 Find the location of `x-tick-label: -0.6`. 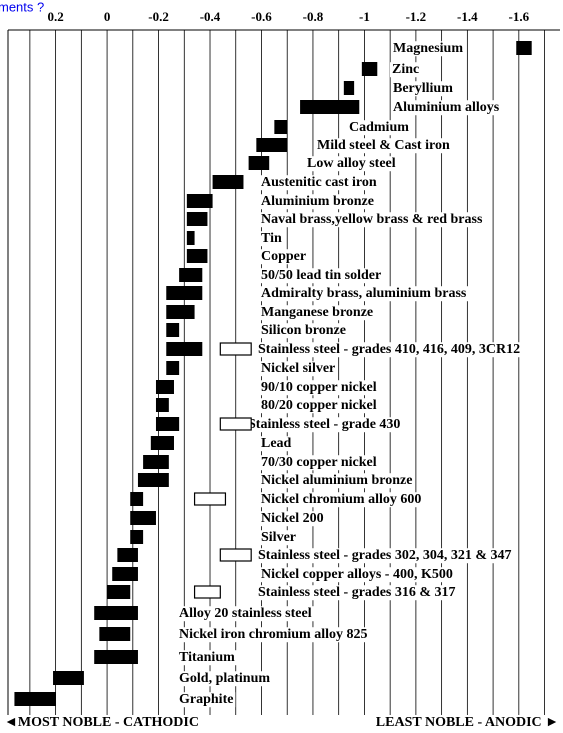

x-tick-label: -0.6 is located at coordinates (261, 16).